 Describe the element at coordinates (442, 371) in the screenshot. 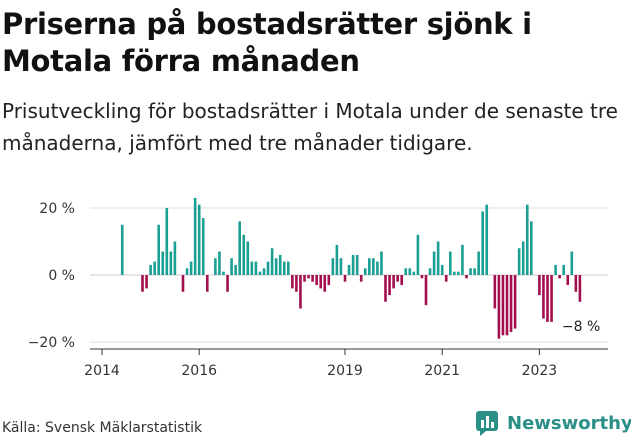

I see `x-tick-label: 2021` at that location.